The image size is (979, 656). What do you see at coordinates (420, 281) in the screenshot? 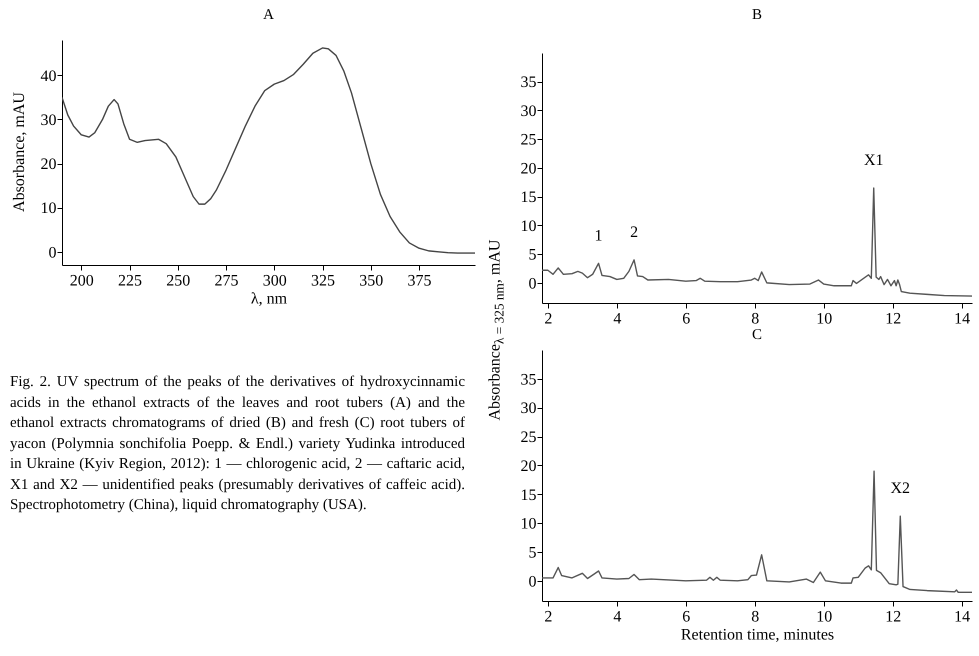
I see `x-tick-label: 375` at bounding box center [420, 281].